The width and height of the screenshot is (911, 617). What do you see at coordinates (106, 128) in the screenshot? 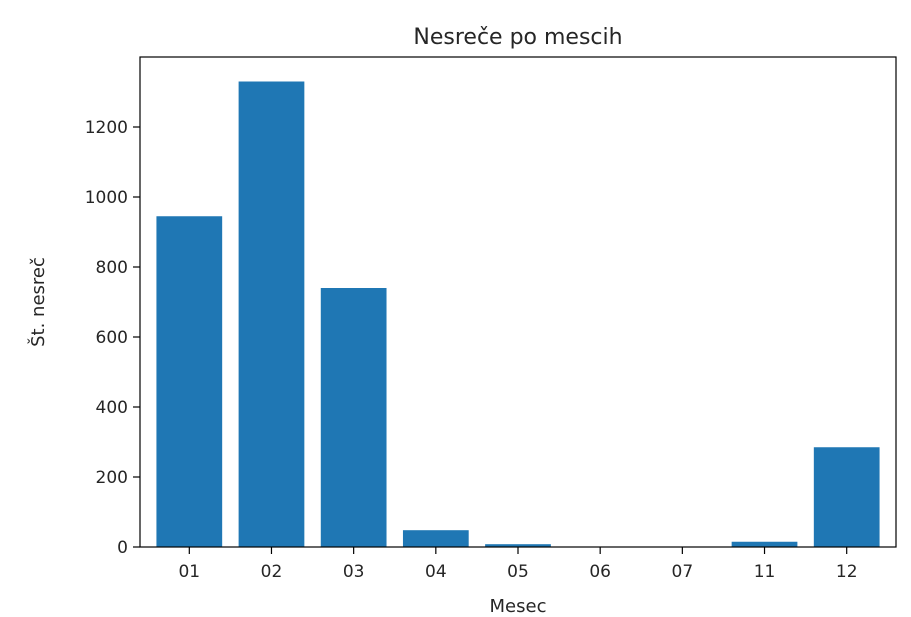
I see `y-tick-label: 1200` at bounding box center [106, 128].